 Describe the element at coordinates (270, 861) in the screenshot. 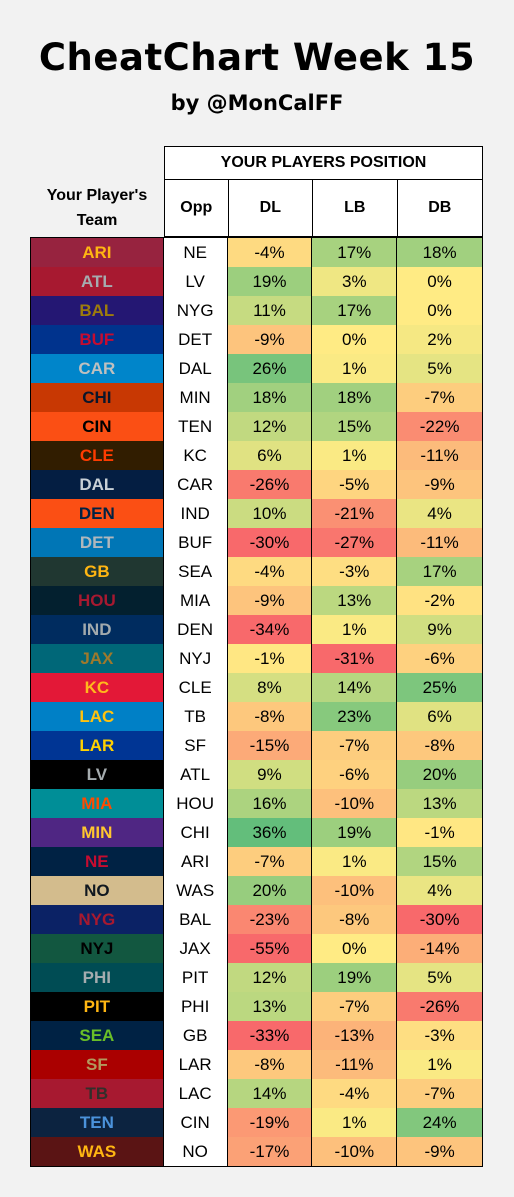

I see `dl-value-cell: -7%` at that location.